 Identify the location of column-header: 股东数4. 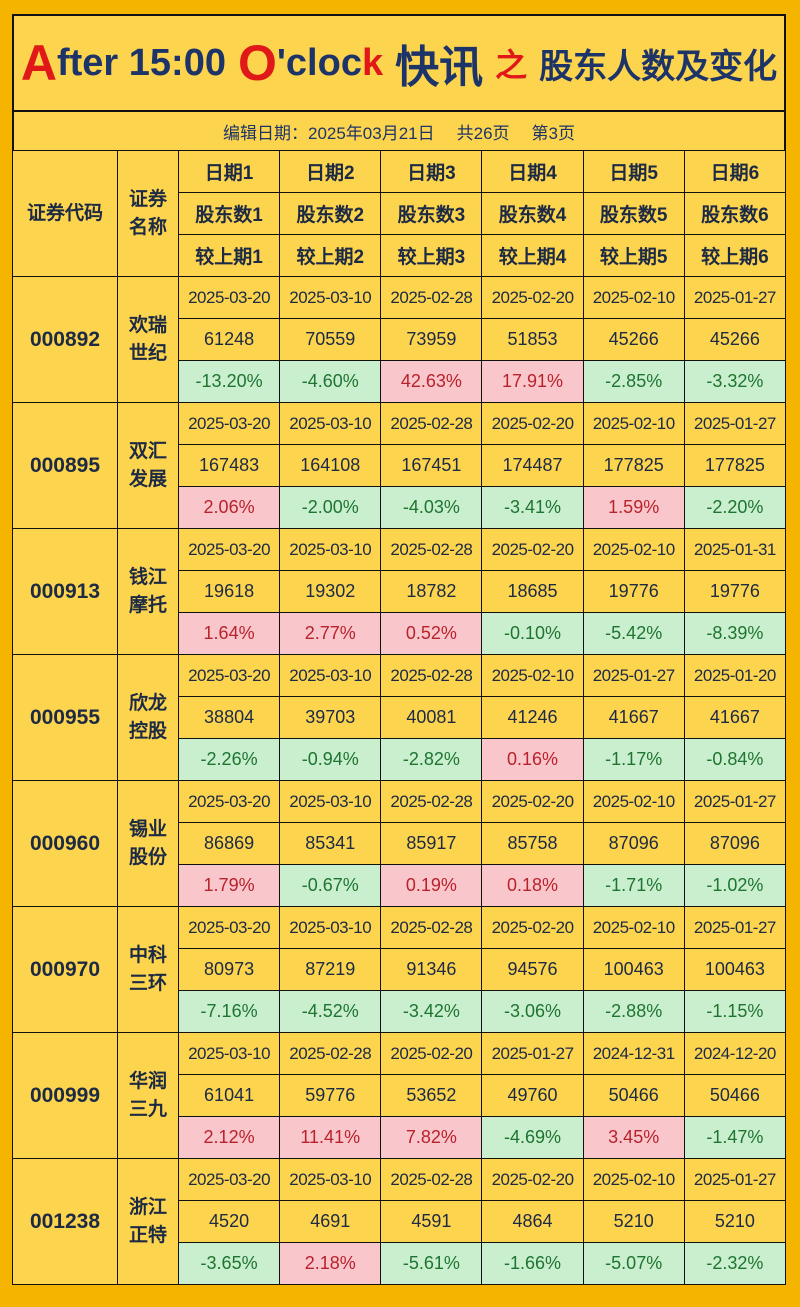
(532, 213).